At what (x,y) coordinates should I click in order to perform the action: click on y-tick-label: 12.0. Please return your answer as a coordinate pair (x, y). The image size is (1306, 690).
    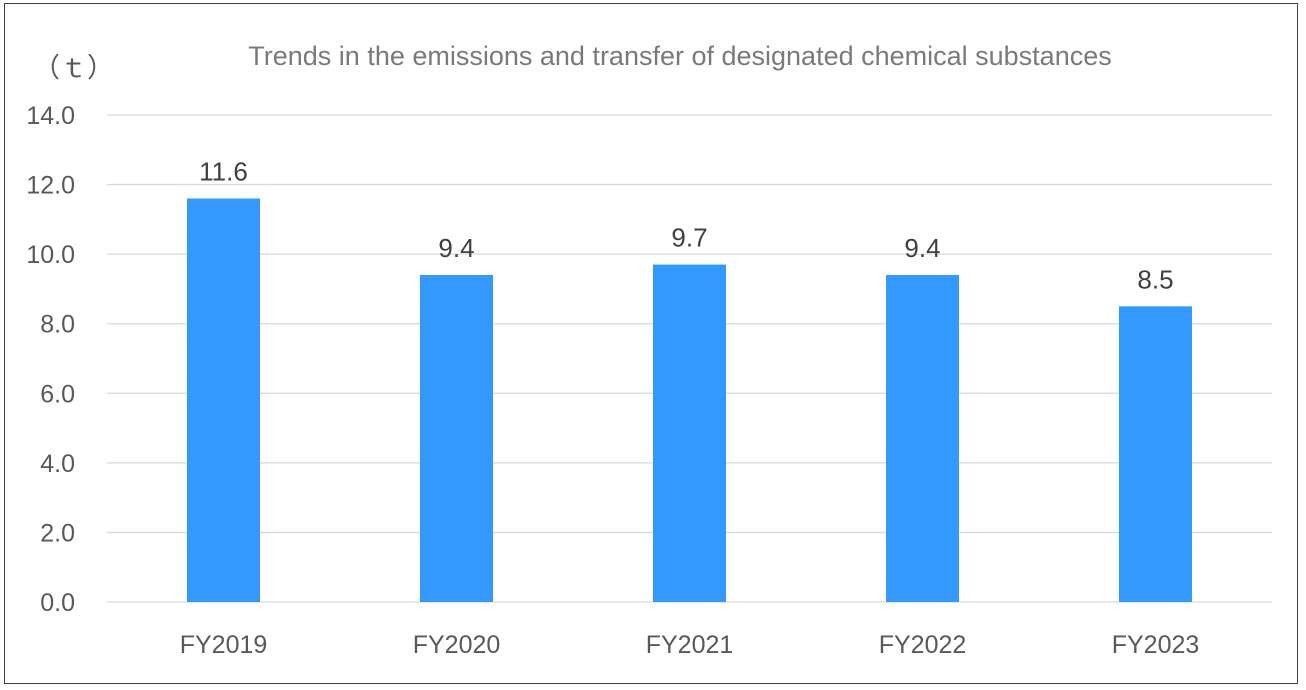
    Looking at the image, I should click on (50, 186).